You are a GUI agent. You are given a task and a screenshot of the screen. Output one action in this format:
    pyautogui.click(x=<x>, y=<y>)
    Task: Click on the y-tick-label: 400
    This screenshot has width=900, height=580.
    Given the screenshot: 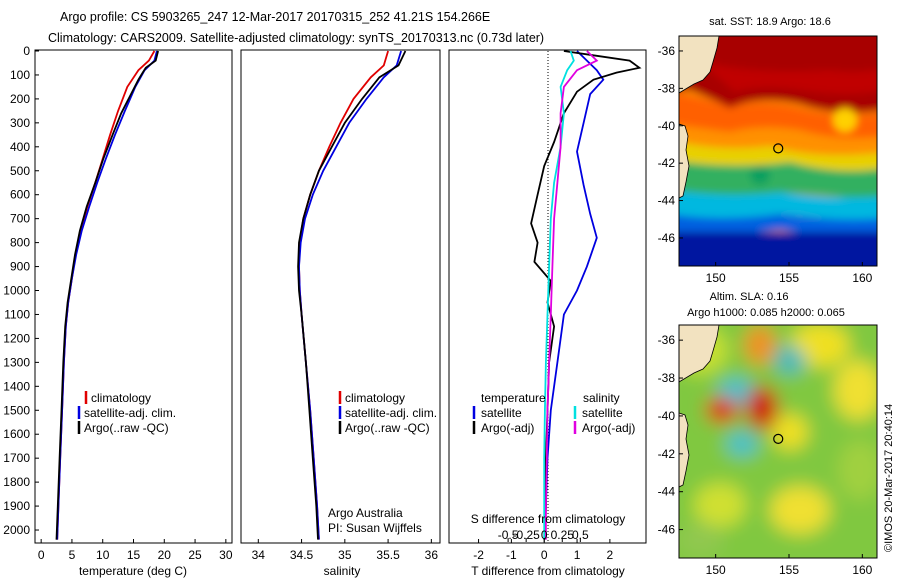 What is the action you would take?
    pyautogui.click(x=20, y=147)
    